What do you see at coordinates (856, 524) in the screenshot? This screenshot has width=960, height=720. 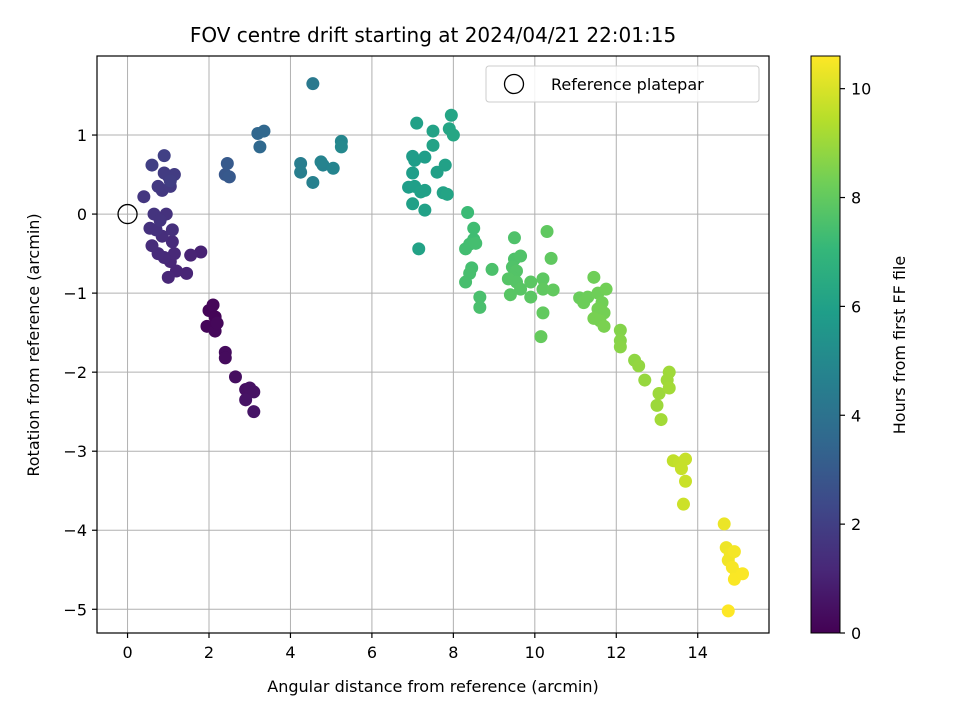 I see `colorbar-tick-label: 2` at bounding box center [856, 524].